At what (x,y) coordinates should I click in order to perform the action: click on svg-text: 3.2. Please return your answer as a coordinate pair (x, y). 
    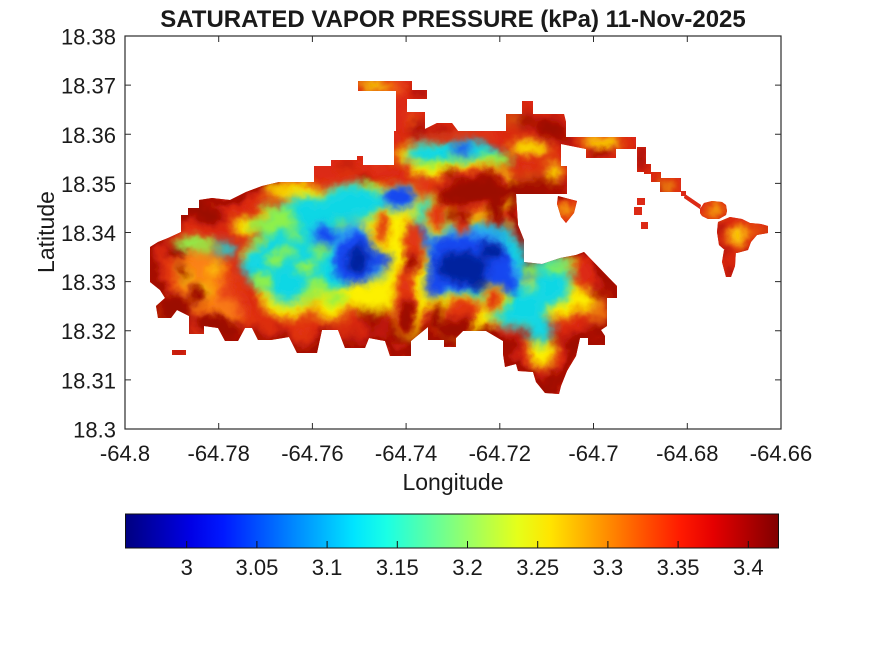
    Looking at the image, I should click on (467, 567).